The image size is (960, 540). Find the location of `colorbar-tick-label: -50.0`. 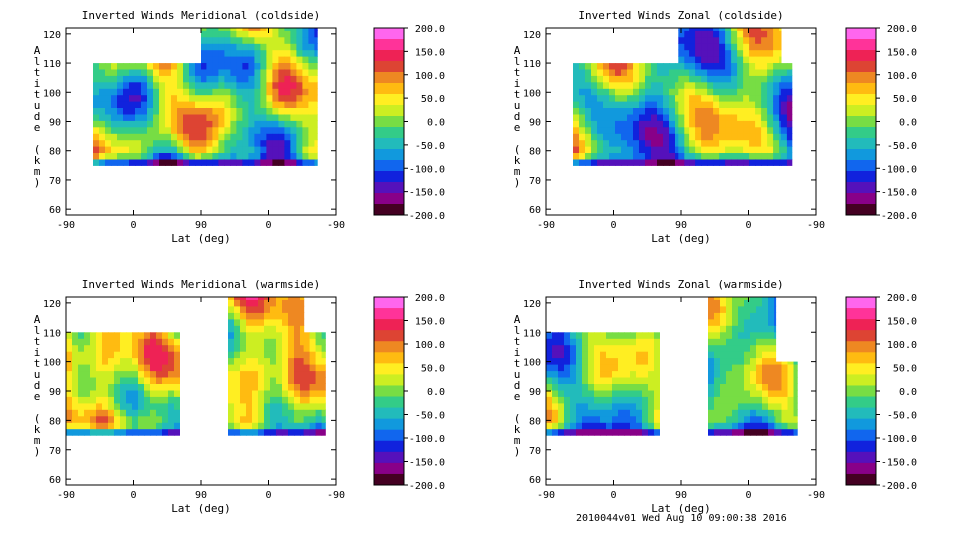

colorbar-tick-label: -50.0 is located at coordinates (902, 146).